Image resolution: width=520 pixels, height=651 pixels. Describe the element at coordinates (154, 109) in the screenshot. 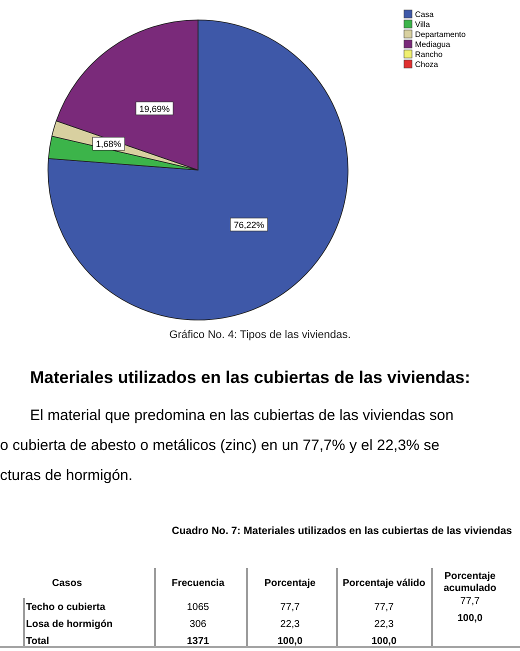

I see `data-label: 19,69%` at that location.